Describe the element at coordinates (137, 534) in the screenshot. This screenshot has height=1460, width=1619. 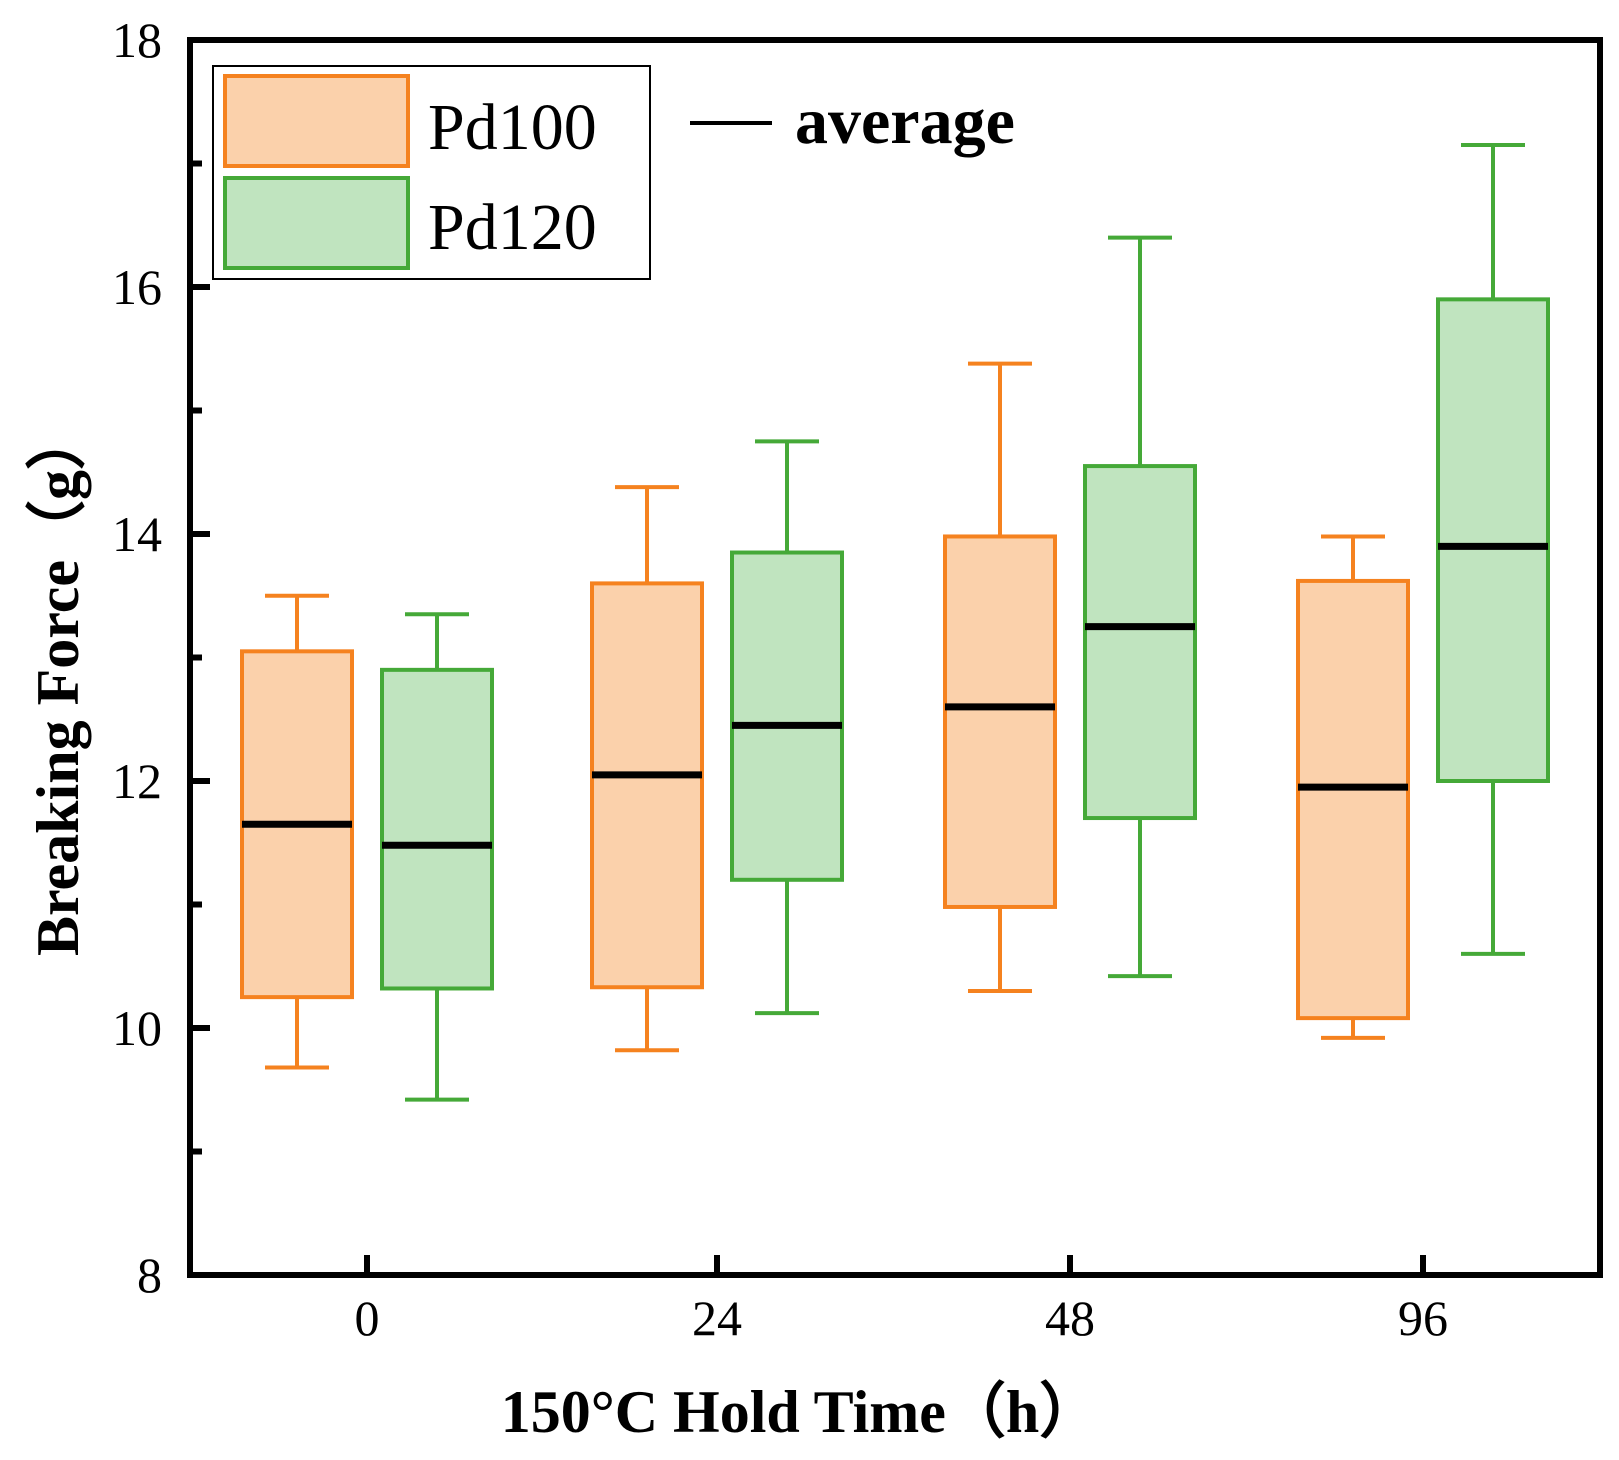
I see `y-tick-label: 14` at that location.